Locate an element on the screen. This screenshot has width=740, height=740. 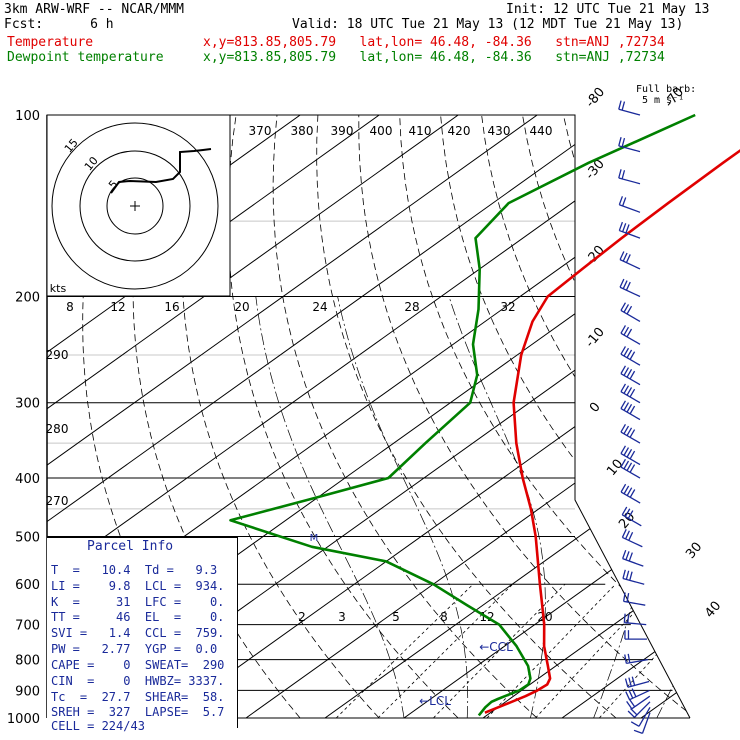
hodograph-speed-label: 28 is located at coordinates (411, 307).